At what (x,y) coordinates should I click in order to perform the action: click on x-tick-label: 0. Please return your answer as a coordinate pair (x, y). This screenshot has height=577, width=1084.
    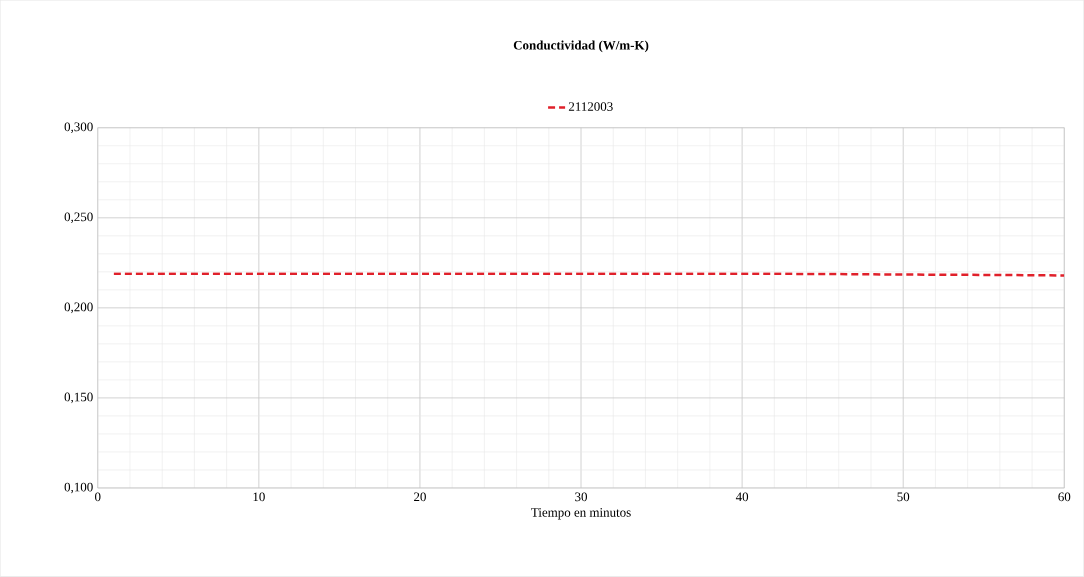
    Looking at the image, I should click on (98, 497).